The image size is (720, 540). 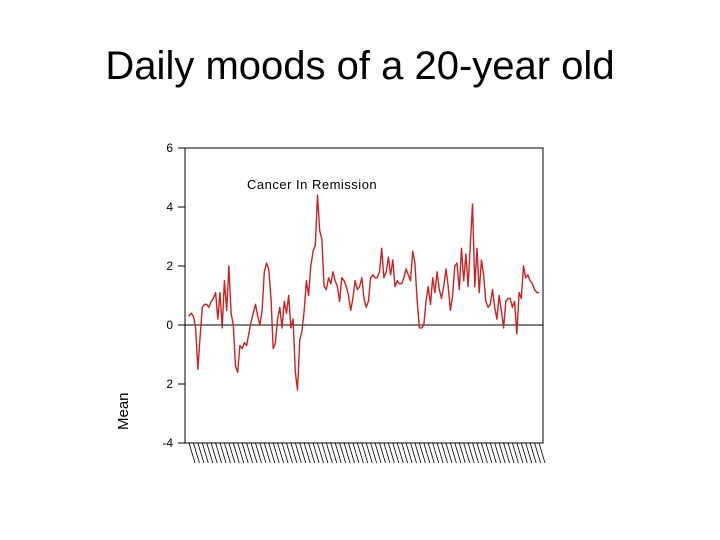 What do you see at coordinates (167, 443) in the screenshot?
I see `y-tick-label: -4` at bounding box center [167, 443].